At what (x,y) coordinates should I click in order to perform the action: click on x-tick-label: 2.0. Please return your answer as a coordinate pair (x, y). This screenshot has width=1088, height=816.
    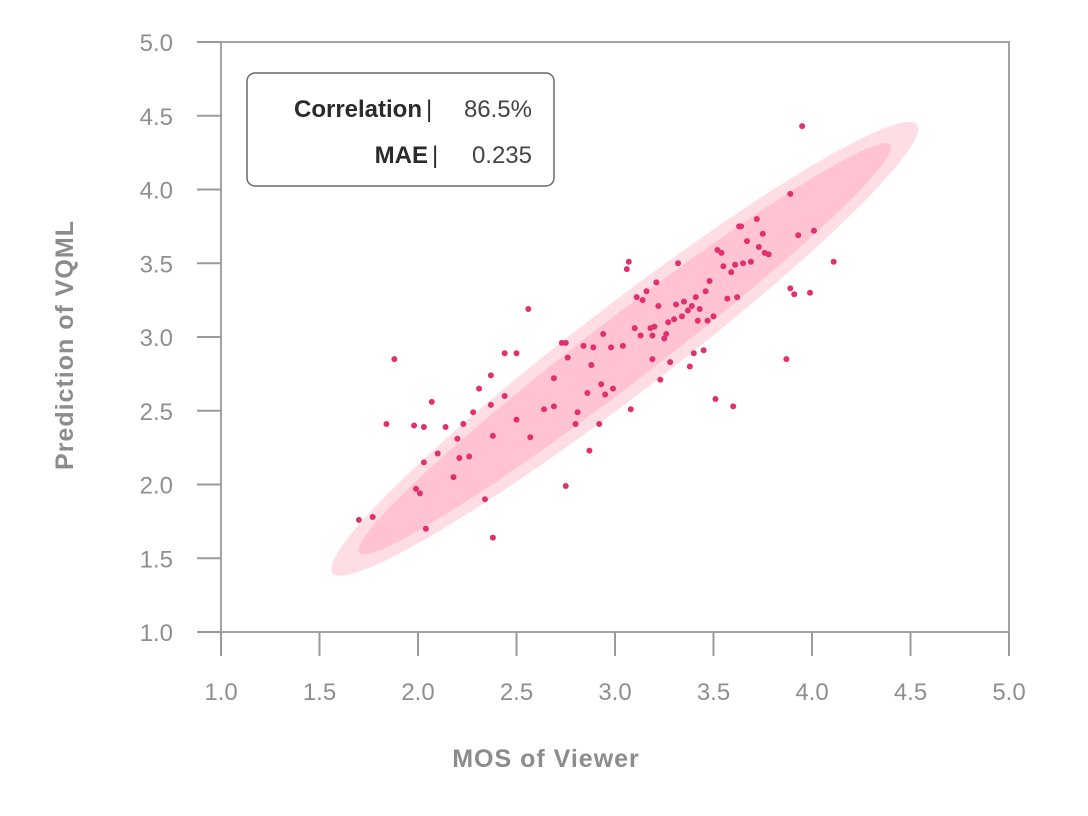
    Looking at the image, I should click on (417, 692).